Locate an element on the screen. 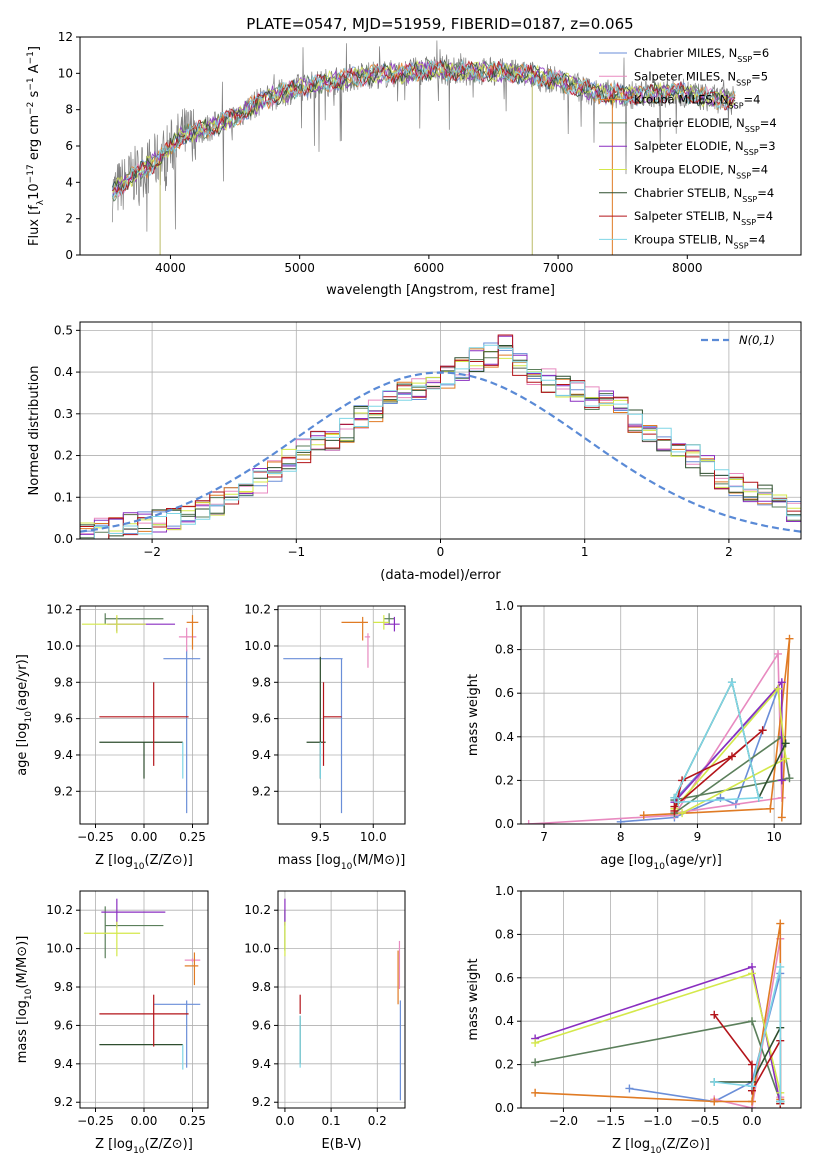  x-axis-label: Z [log10(Z/Z⊙)] is located at coordinates (144, 862).